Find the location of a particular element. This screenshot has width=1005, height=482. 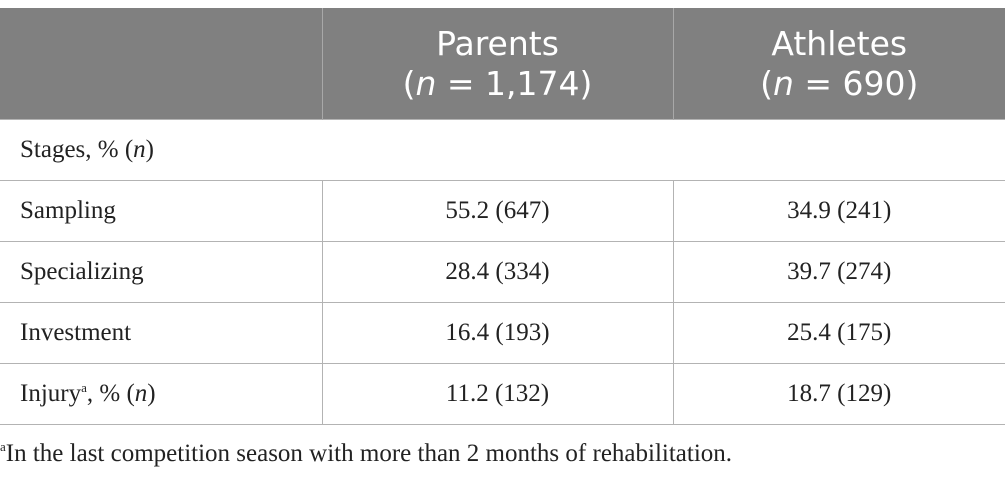

athletes-sample-size: (n = 690) is located at coordinates (839, 83).